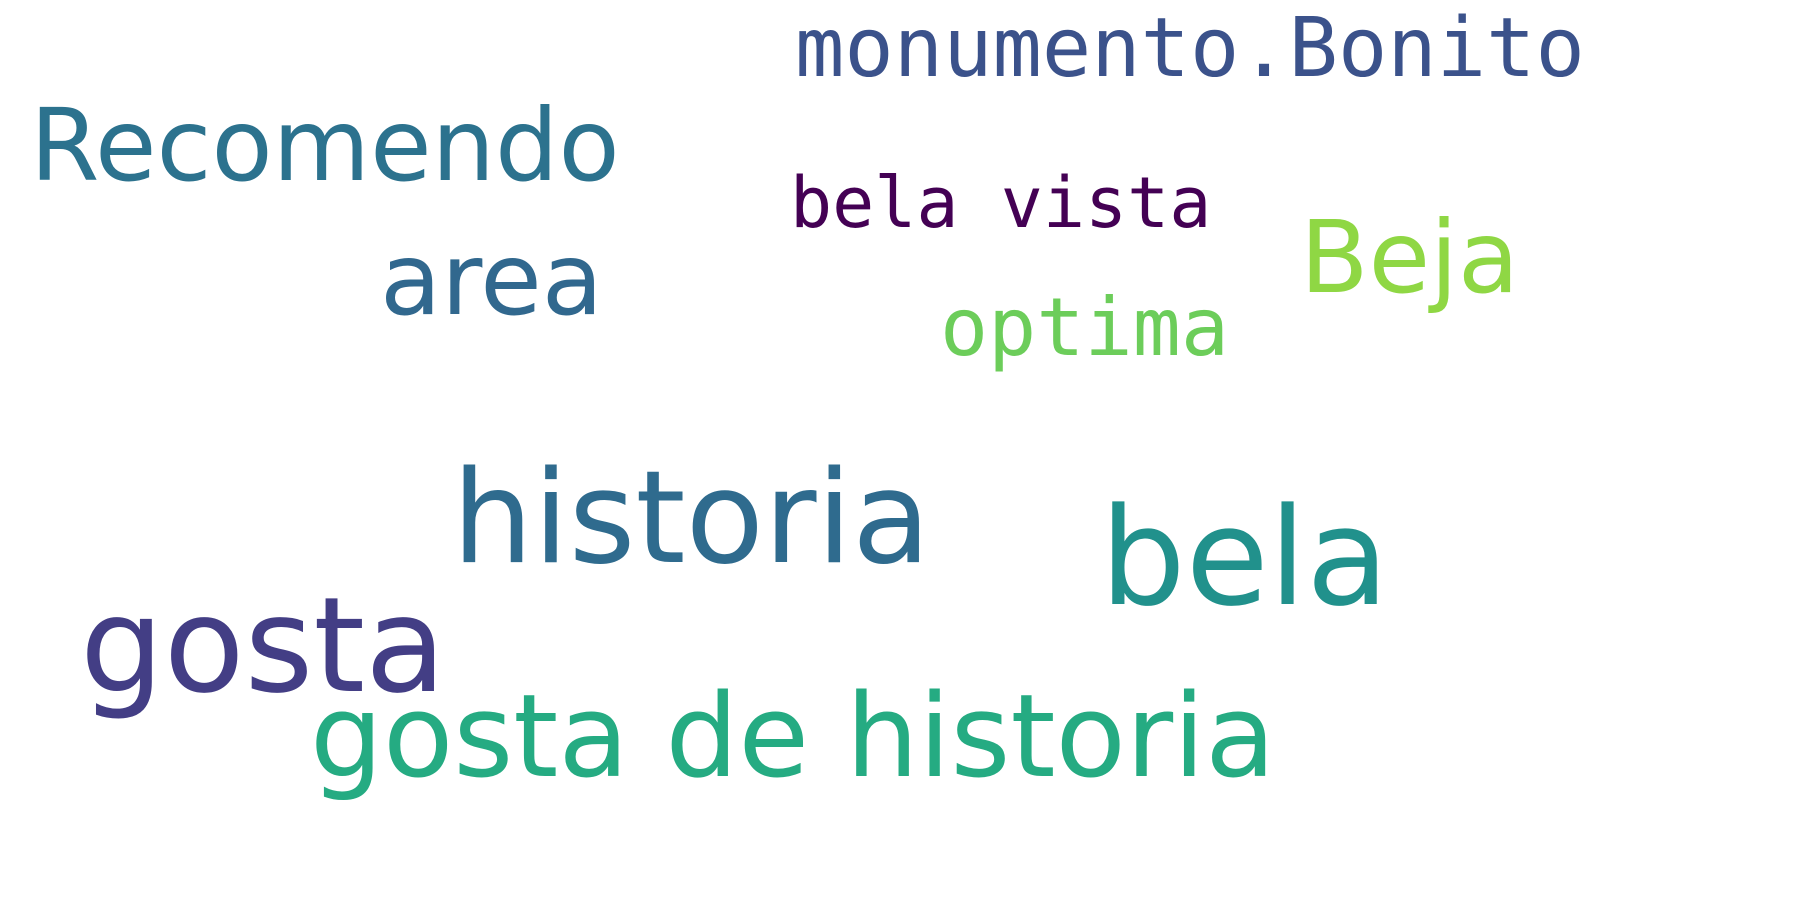 The height and width of the screenshot is (900, 1800). What do you see at coordinates (793, 737) in the screenshot?
I see `word-gosta-de-historia: gosta de historia` at bounding box center [793, 737].